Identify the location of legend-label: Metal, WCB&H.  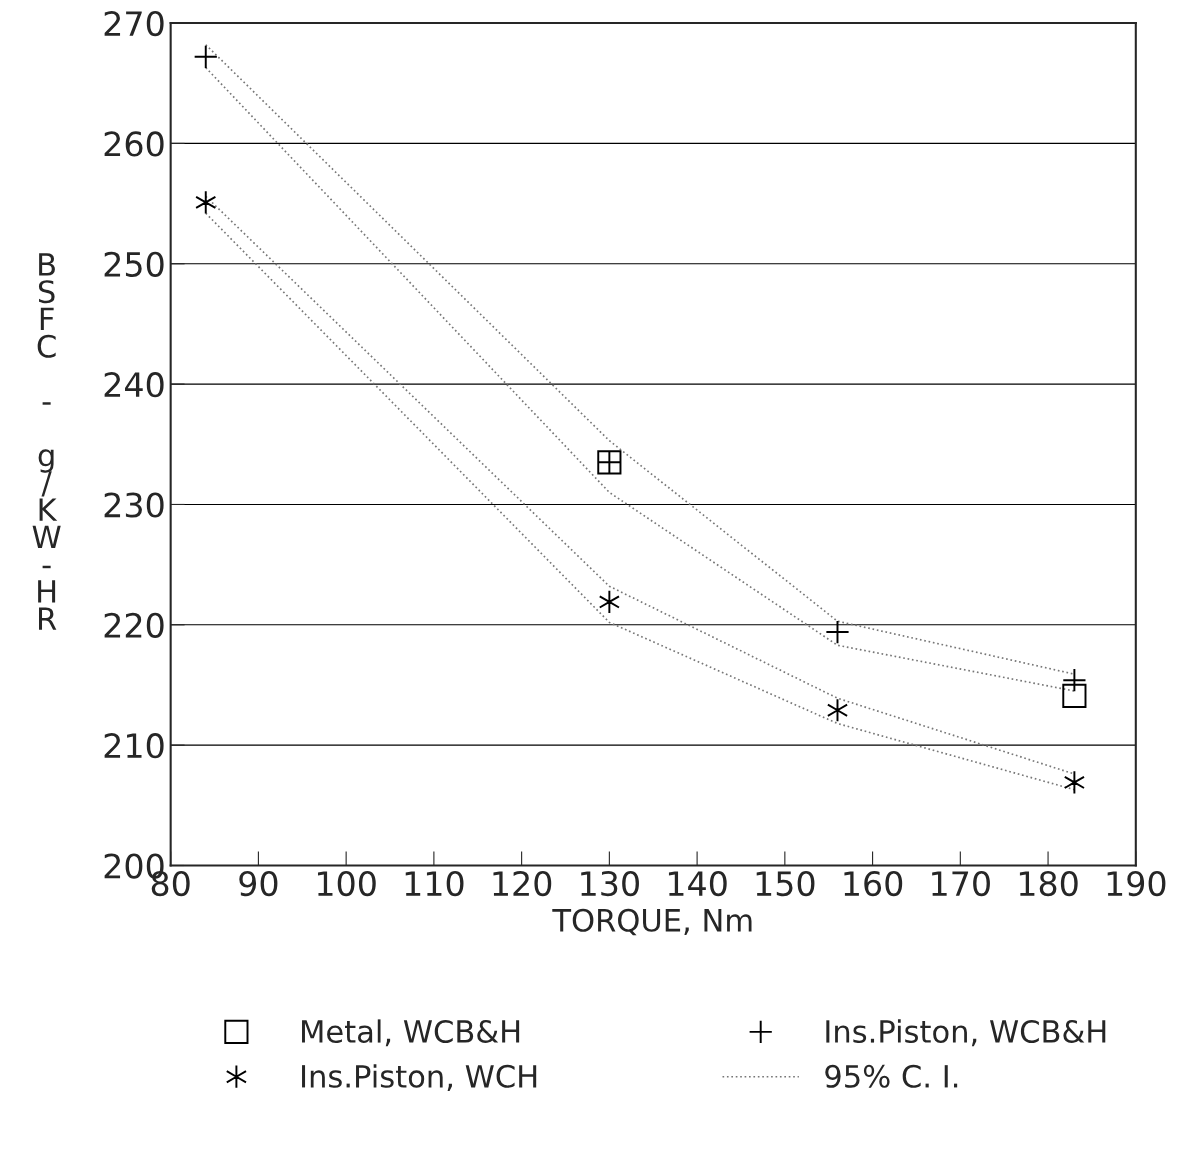
(411, 1033).